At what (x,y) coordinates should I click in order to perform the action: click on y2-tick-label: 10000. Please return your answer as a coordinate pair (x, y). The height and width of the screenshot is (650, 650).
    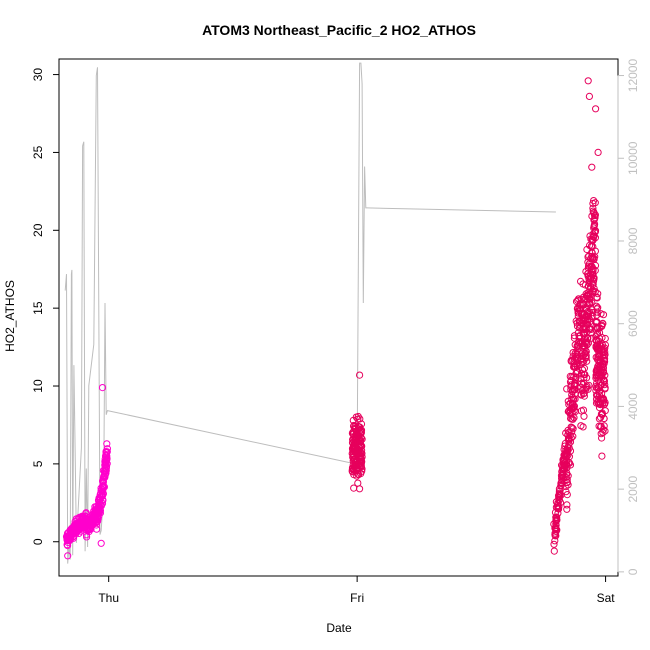
    Looking at the image, I should click on (633, 158).